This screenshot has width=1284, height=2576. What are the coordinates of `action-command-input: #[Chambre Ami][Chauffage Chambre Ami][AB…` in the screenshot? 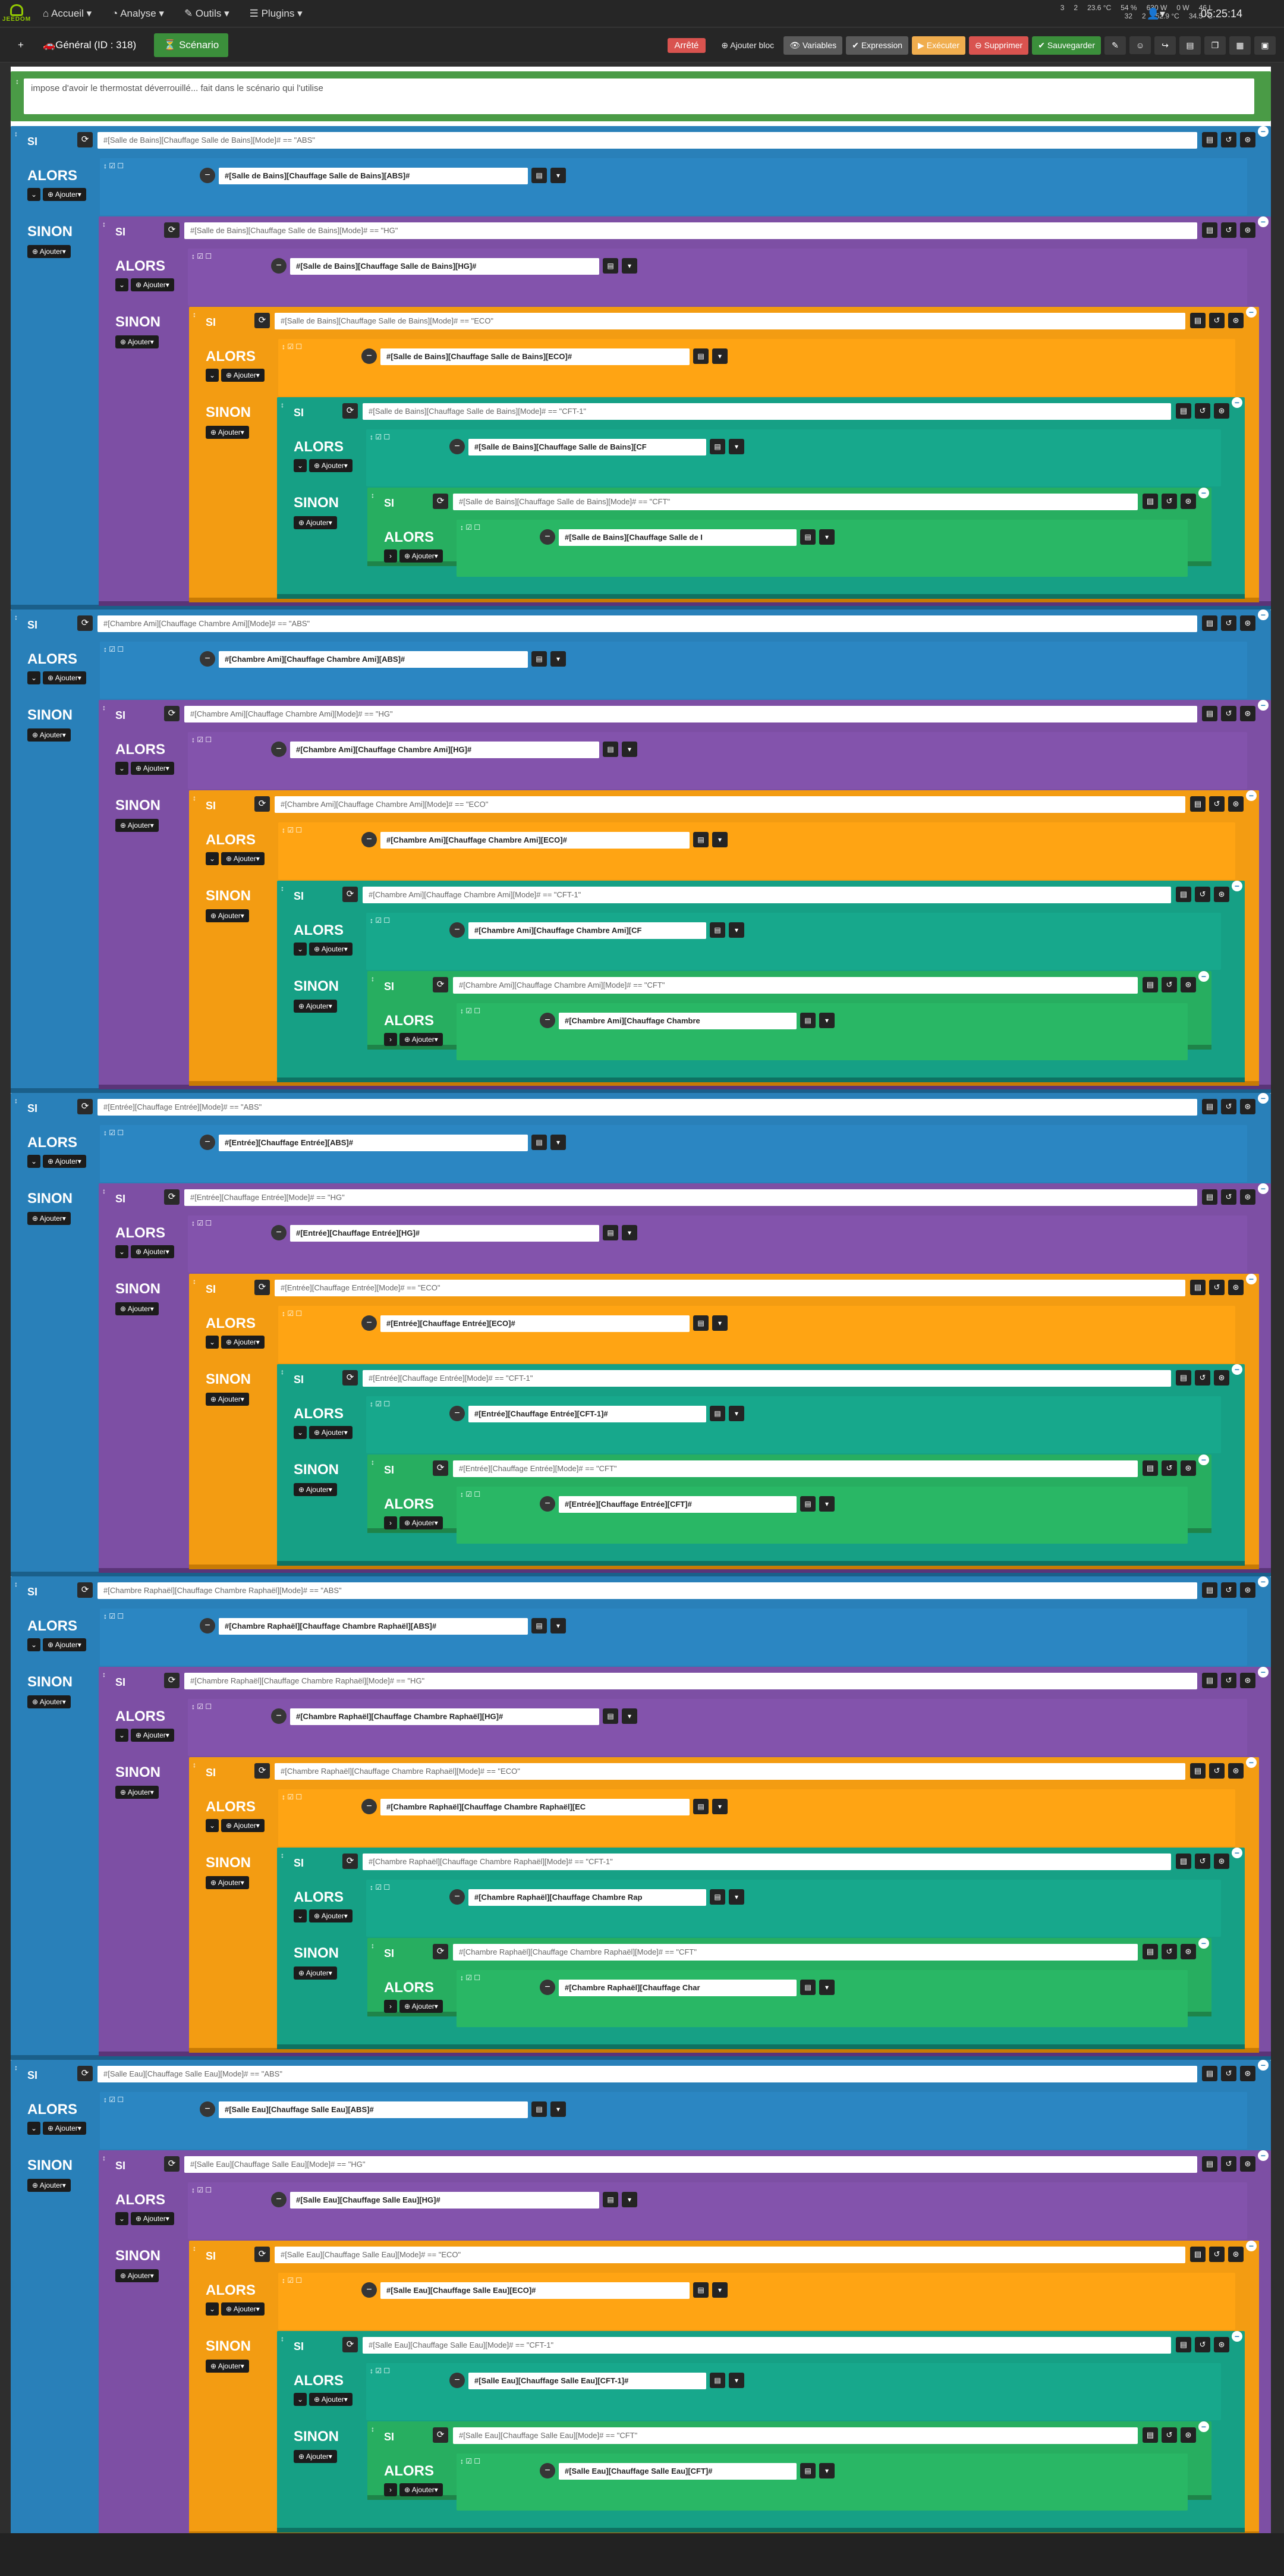 It's located at (373, 659).